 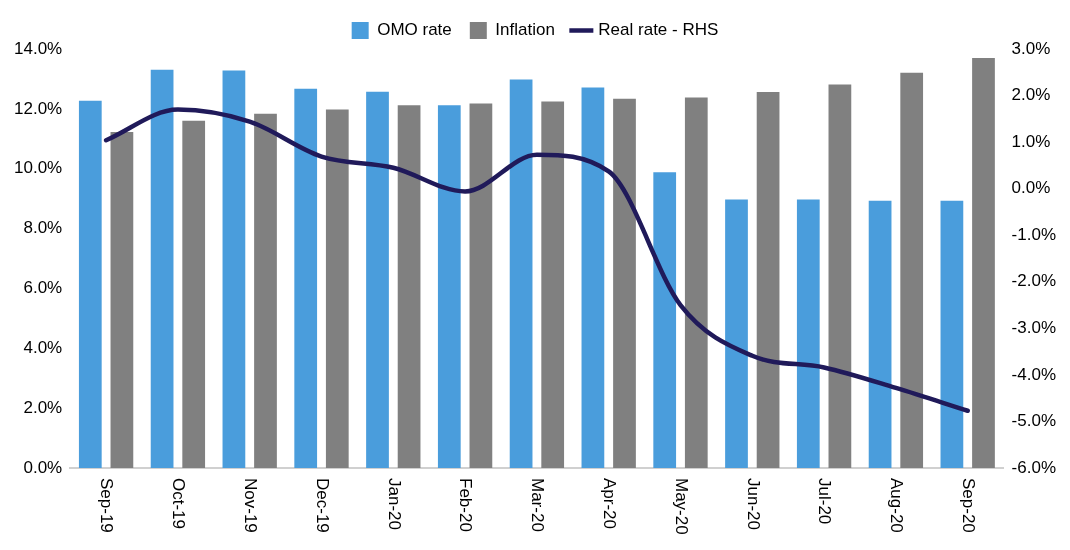 I want to click on y2-tick-label: 3.0%, so click(x=1031, y=48).